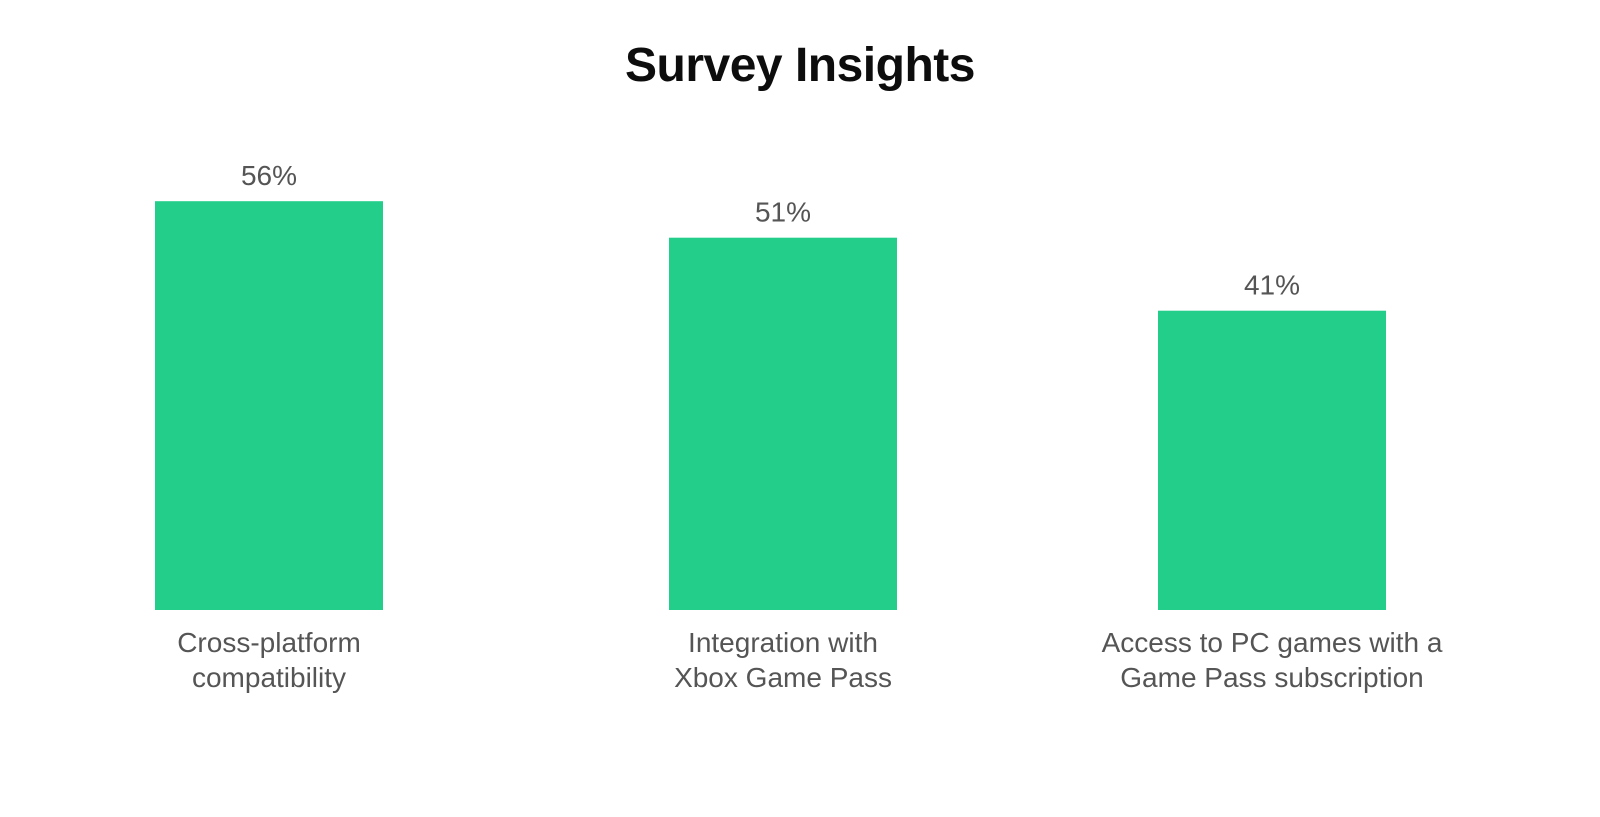 This screenshot has height=817, width=1600. Describe the element at coordinates (800, 65) in the screenshot. I see `chart-title: Survey Insights` at that location.